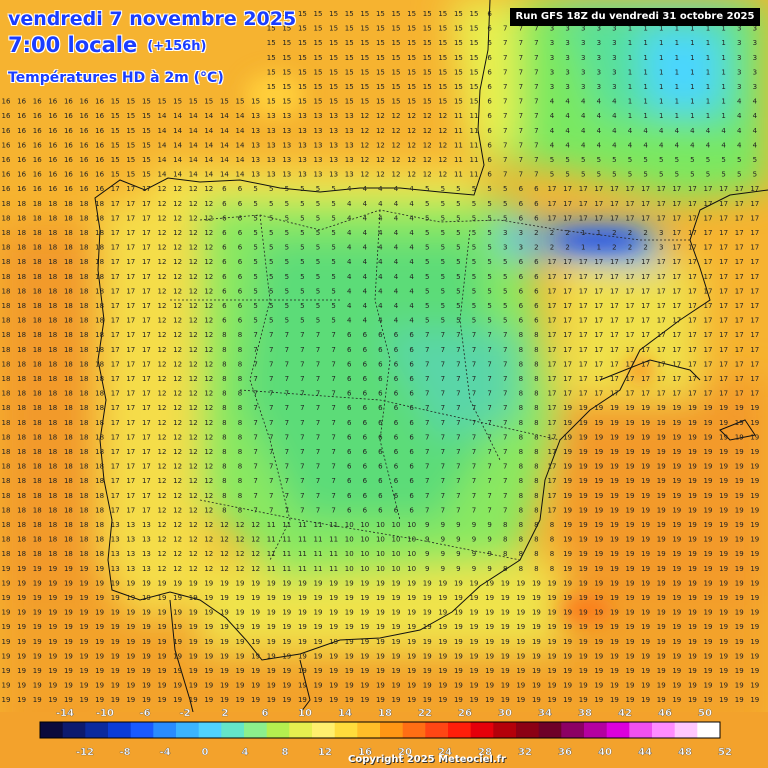  I want to click on legend-swatch, so click(256, 730).